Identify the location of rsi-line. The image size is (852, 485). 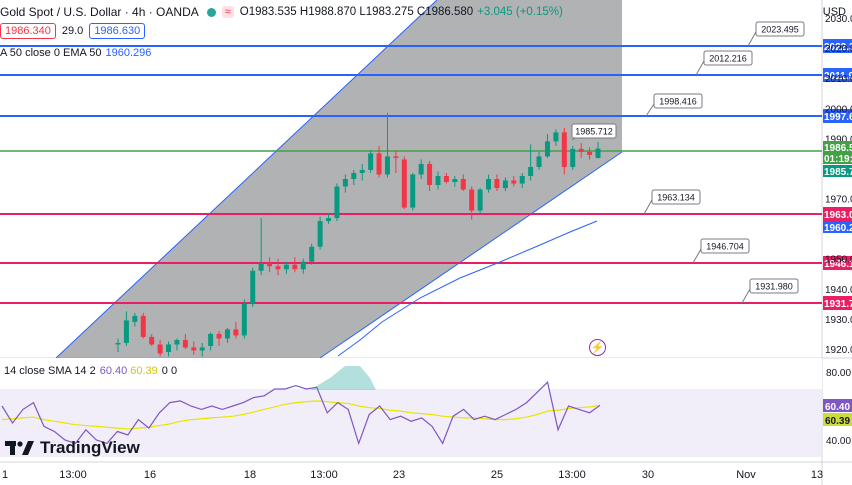
(301, 413).